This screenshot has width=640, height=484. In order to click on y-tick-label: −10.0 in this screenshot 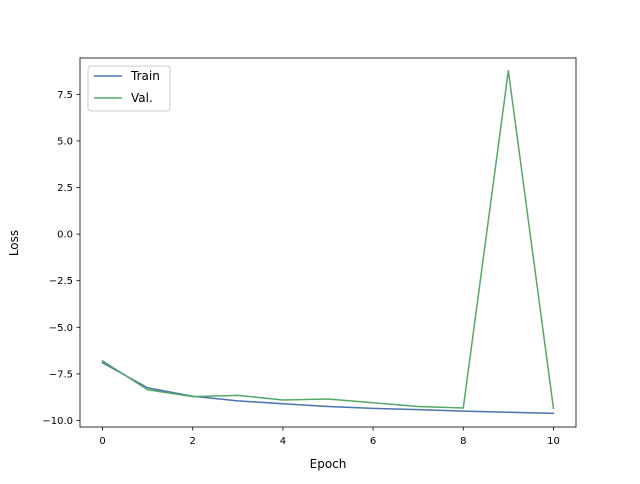, I will do `click(57, 421)`.